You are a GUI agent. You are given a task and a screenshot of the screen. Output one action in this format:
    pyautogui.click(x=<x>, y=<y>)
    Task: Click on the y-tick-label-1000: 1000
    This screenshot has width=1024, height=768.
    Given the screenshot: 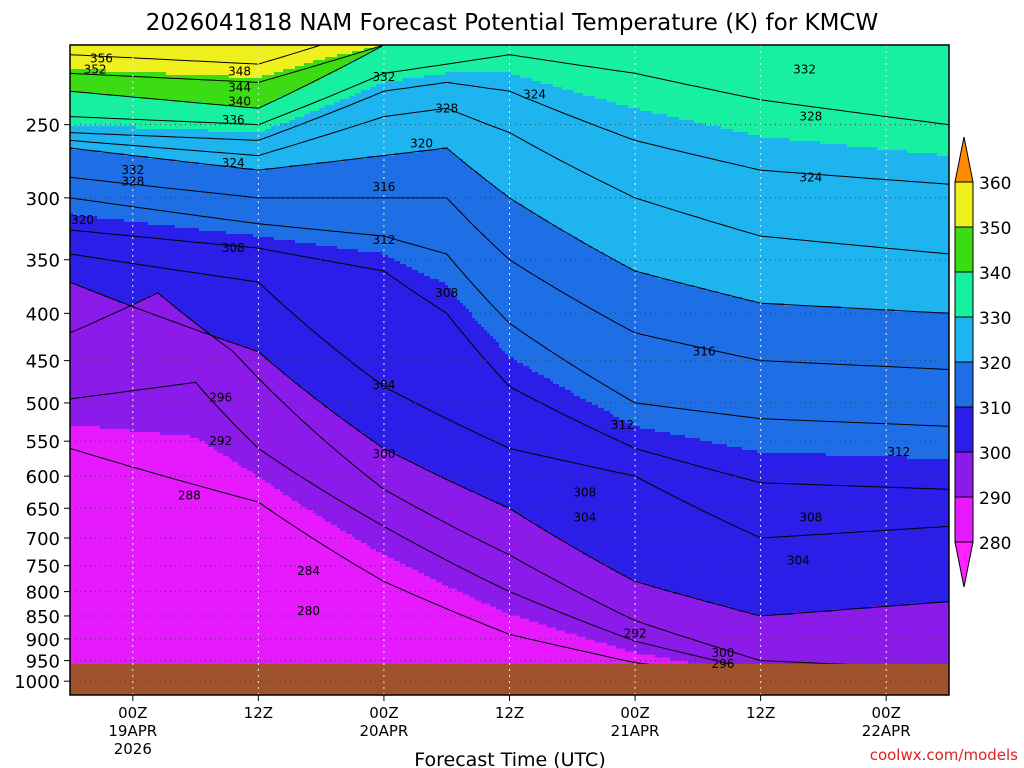 What is the action you would take?
    pyautogui.click(x=37, y=682)
    